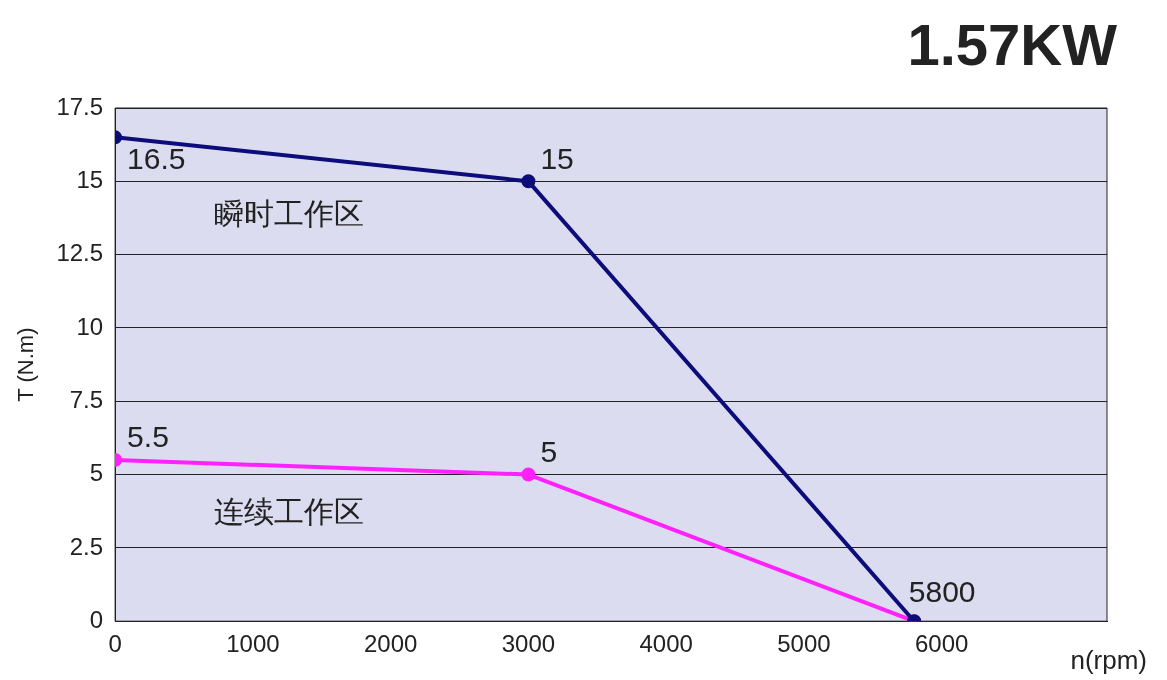  What do you see at coordinates (1012, 45) in the screenshot?
I see `chart-title: 1.57KW` at bounding box center [1012, 45].